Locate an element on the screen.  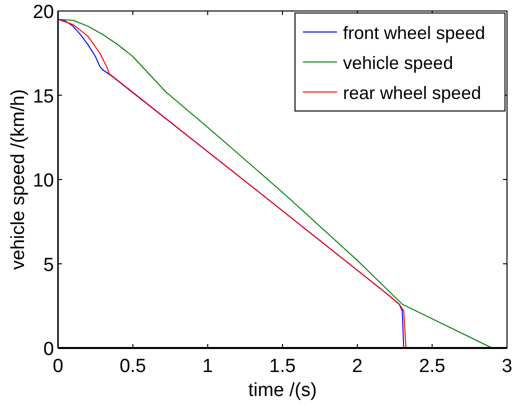
x-tick-label: 1.5 is located at coordinates (282, 366).